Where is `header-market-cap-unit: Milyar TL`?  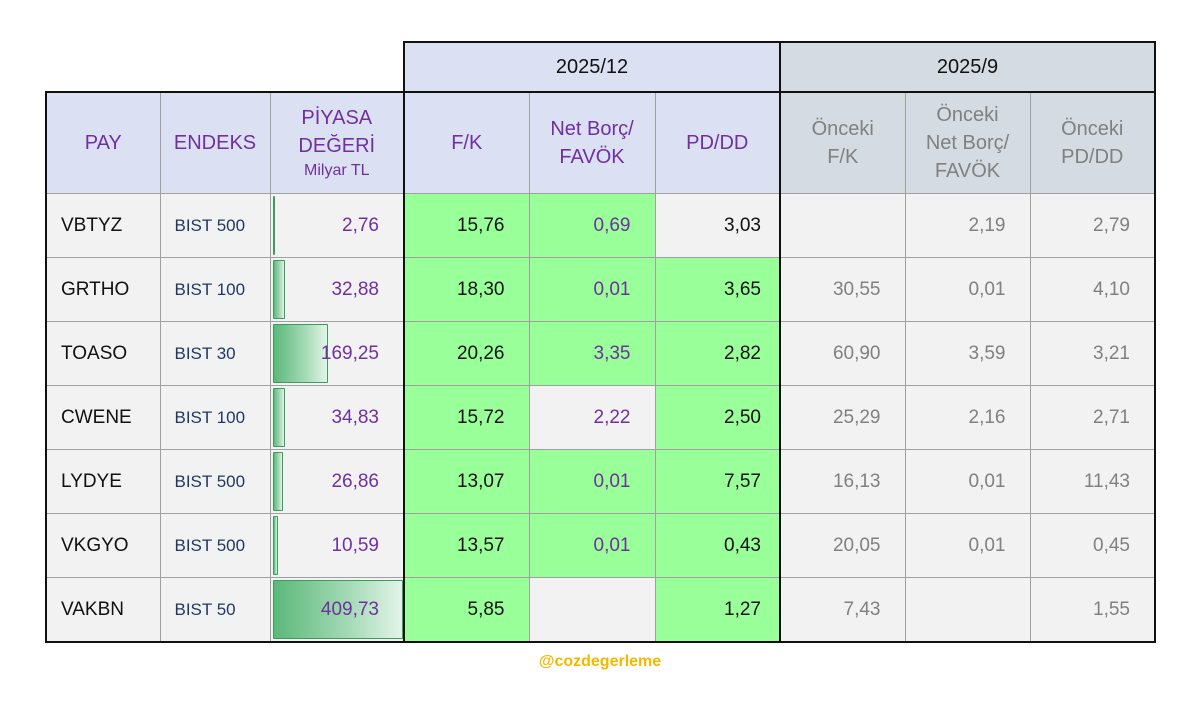
header-market-cap-unit: Milyar TL is located at coordinates (337, 170).